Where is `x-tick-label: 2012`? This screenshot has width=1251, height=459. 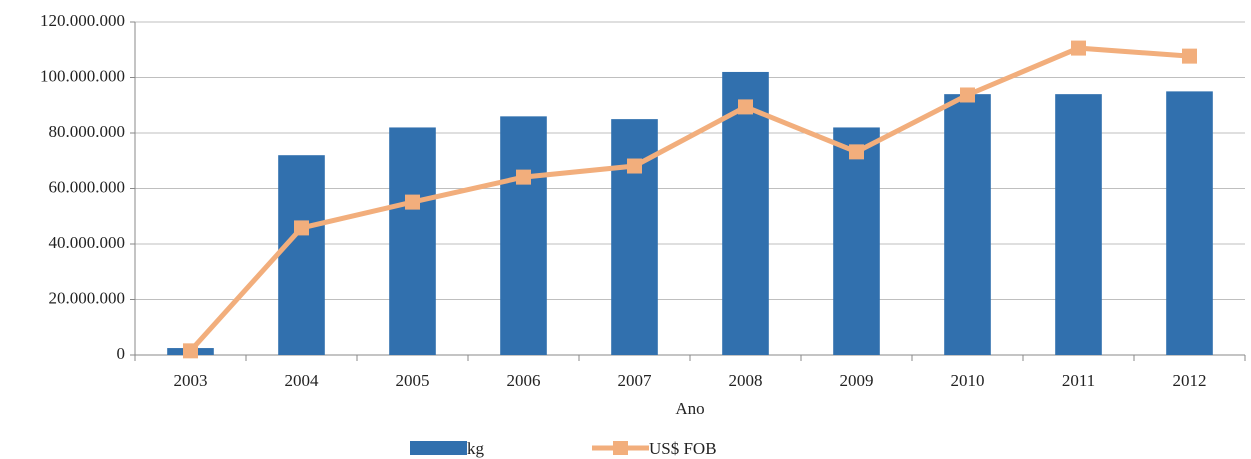 x-tick-label: 2012 is located at coordinates (1190, 380).